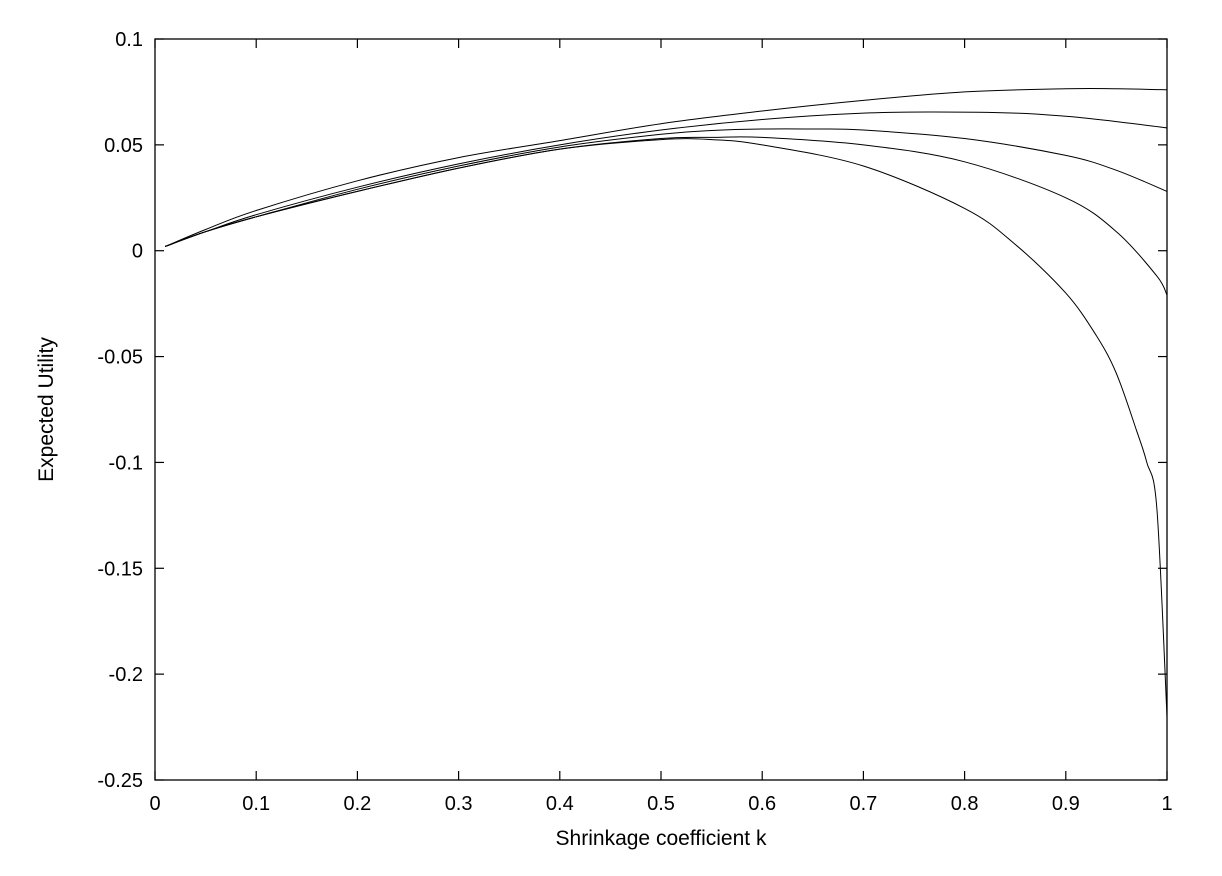 The image size is (1222, 876). What do you see at coordinates (126, 675) in the screenshot?
I see `y-tick-label: -0.2` at bounding box center [126, 675].